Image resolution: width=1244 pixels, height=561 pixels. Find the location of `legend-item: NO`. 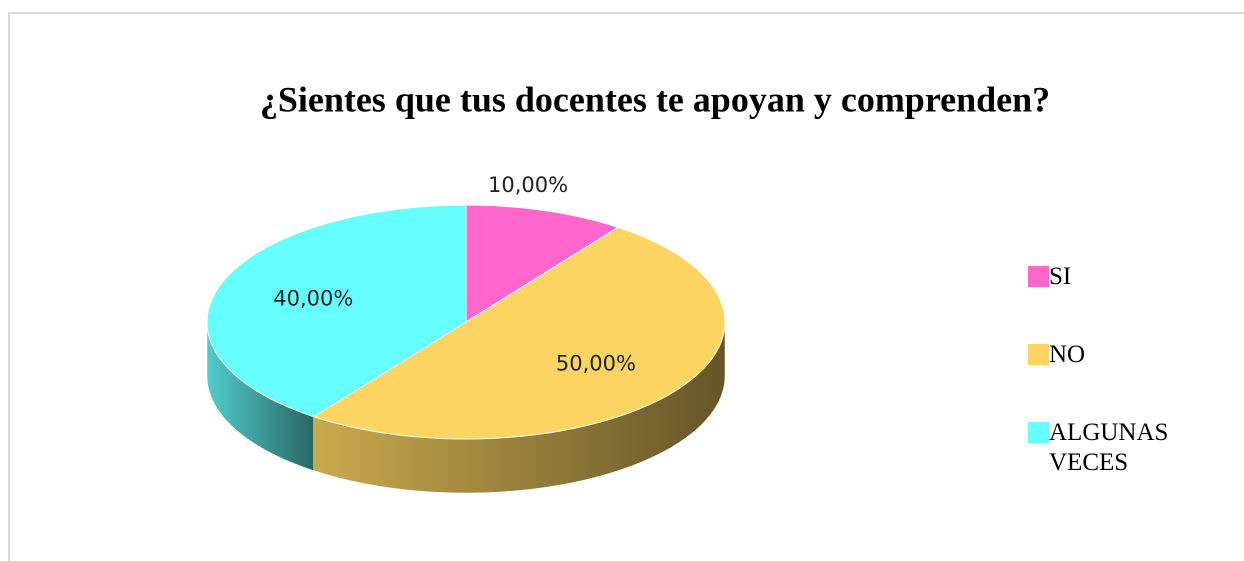

legend-item: NO is located at coordinates (1123, 355).